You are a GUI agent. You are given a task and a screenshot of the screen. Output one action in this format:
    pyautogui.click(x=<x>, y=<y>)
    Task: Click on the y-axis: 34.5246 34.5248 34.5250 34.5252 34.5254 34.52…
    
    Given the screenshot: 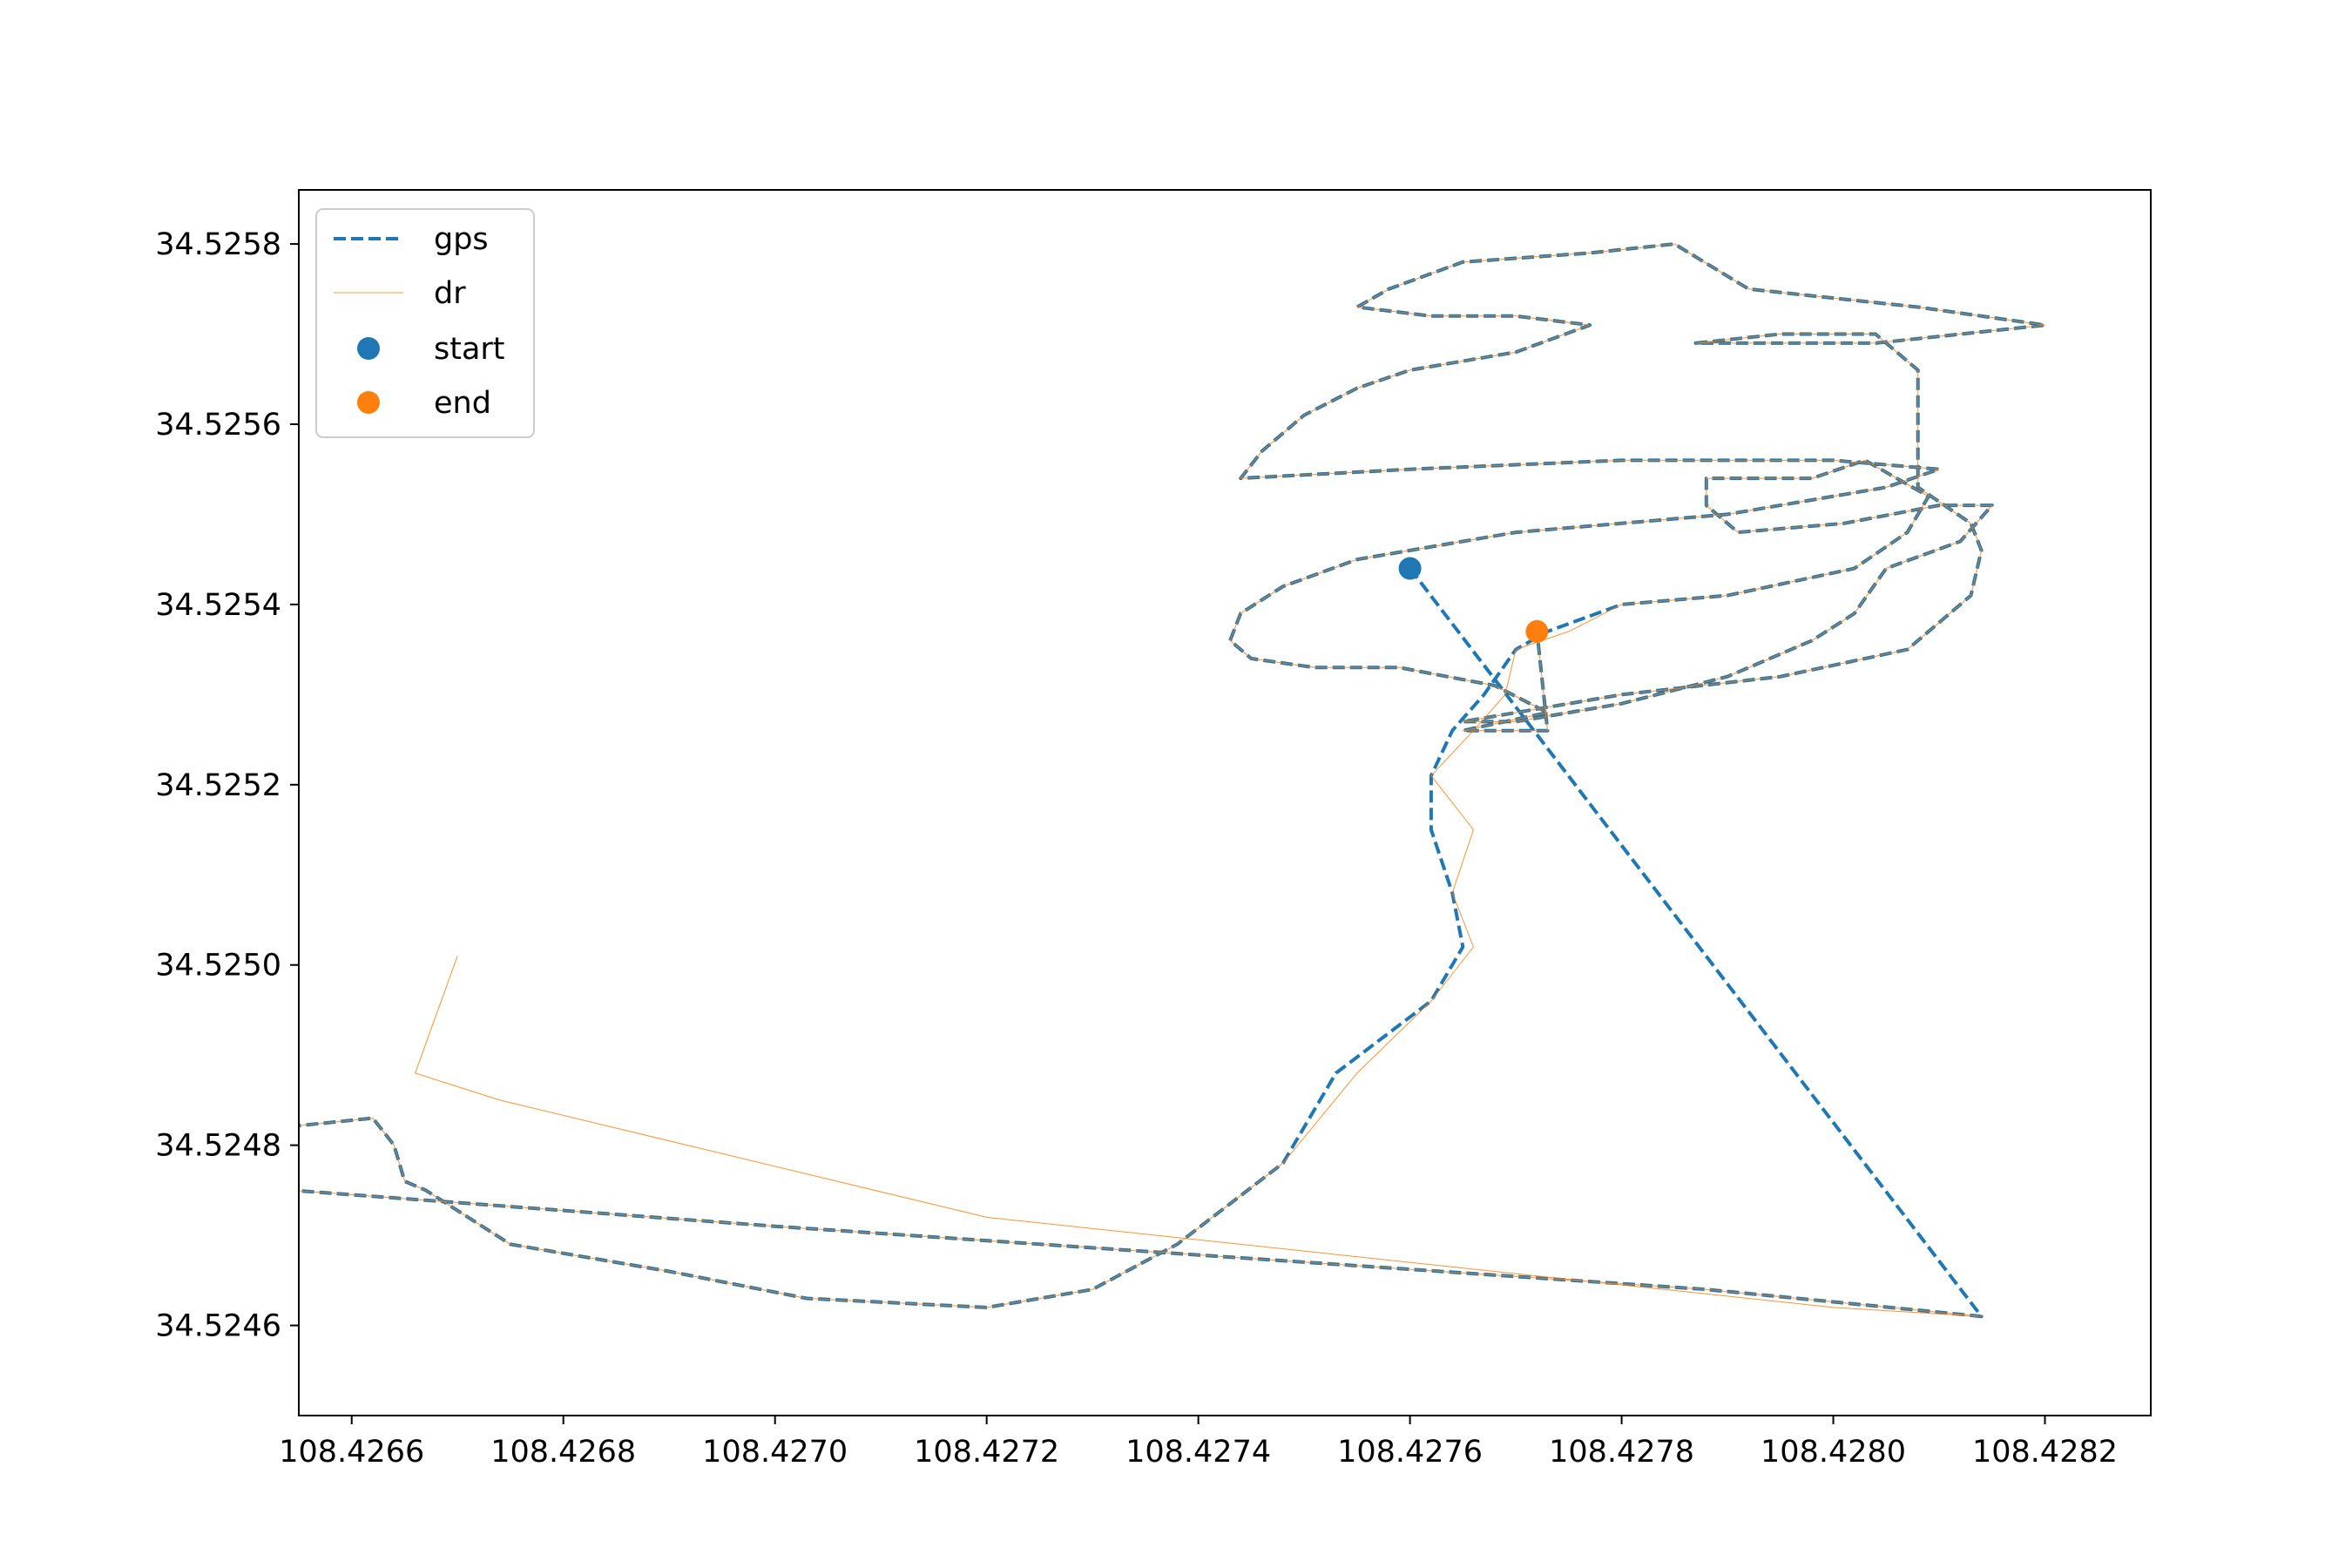 What is the action you would take?
    pyautogui.click(x=227, y=785)
    